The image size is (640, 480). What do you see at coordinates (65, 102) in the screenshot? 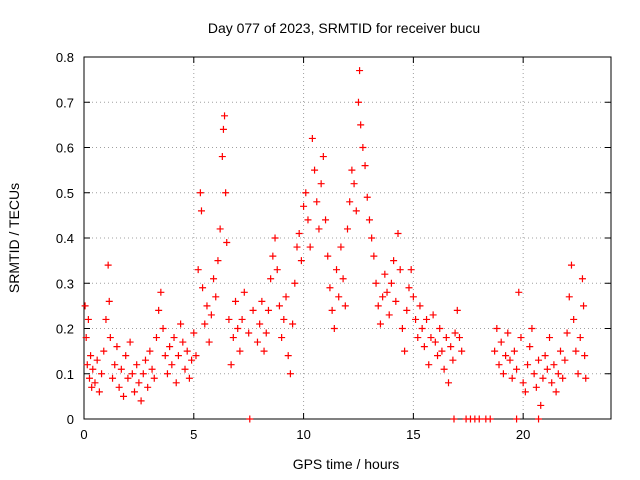
I see `y-tick-label: 0.7` at bounding box center [65, 102].